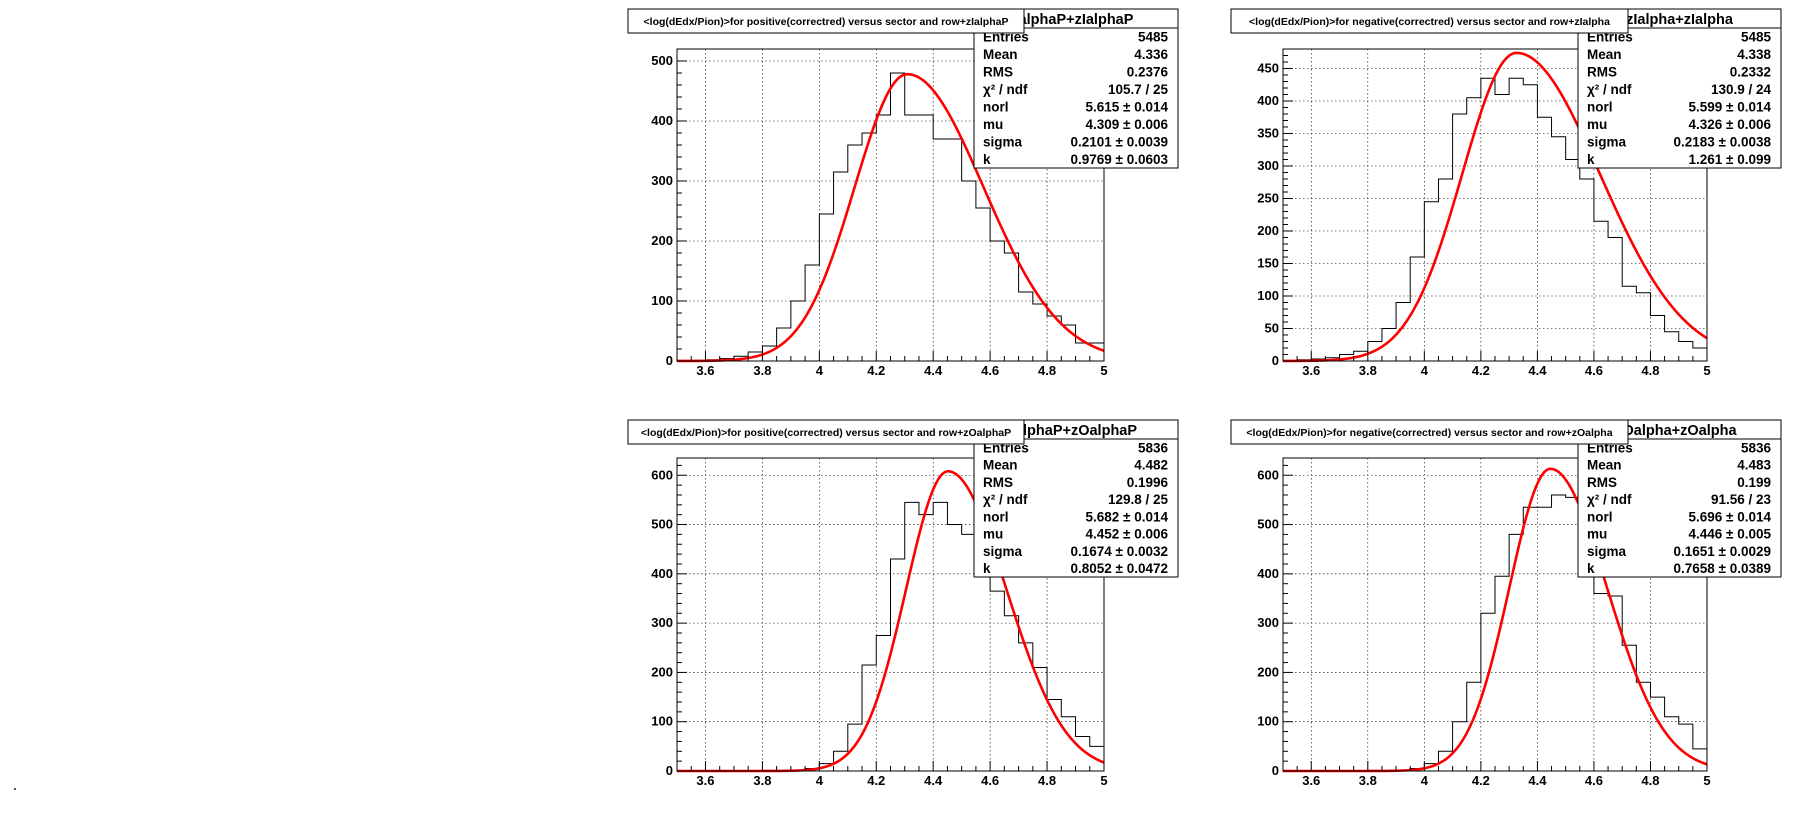 This screenshot has width=1800, height=814. What do you see at coordinates (1120, 142) in the screenshot?
I see `stats-value: 0.2101 ± 0.0039` at bounding box center [1120, 142].